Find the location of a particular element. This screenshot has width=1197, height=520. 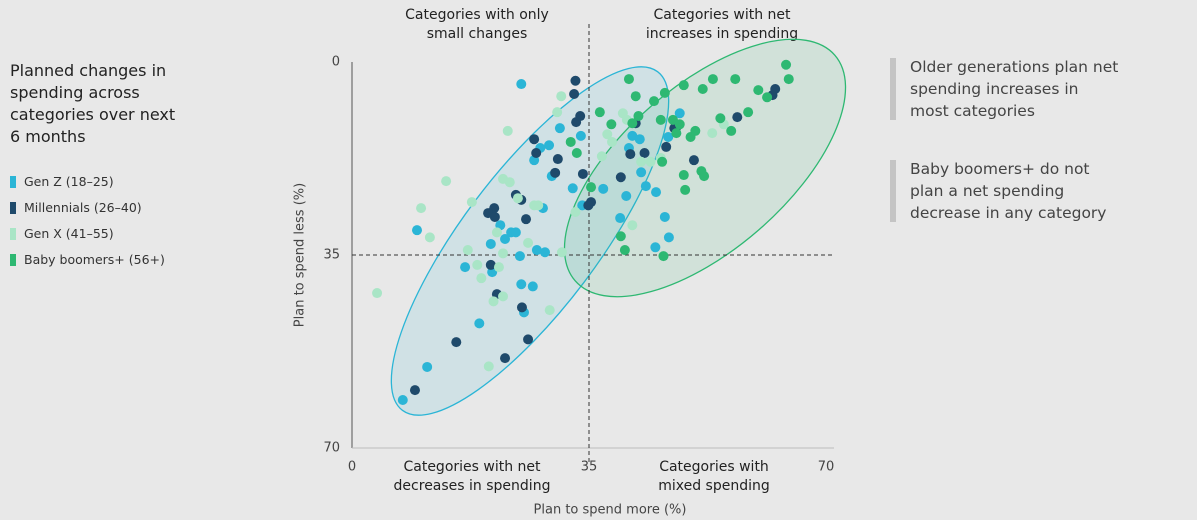

legend-item: Millennials (26–40) is located at coordinates (76, 207).